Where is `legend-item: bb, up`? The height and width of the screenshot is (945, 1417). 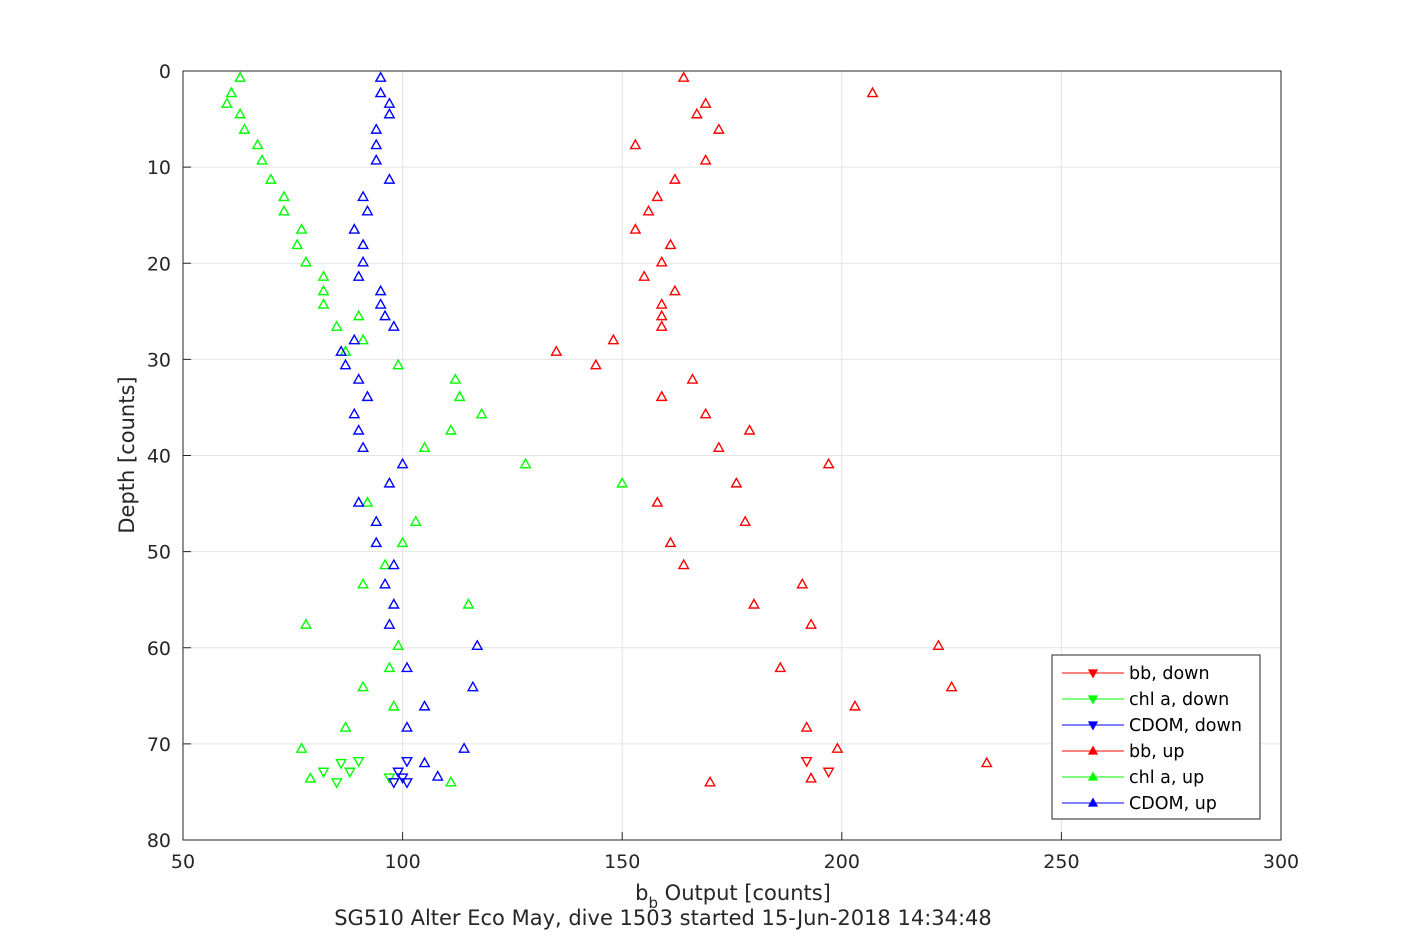 legend-item: bb, up is located at coordinates (1123, 752).